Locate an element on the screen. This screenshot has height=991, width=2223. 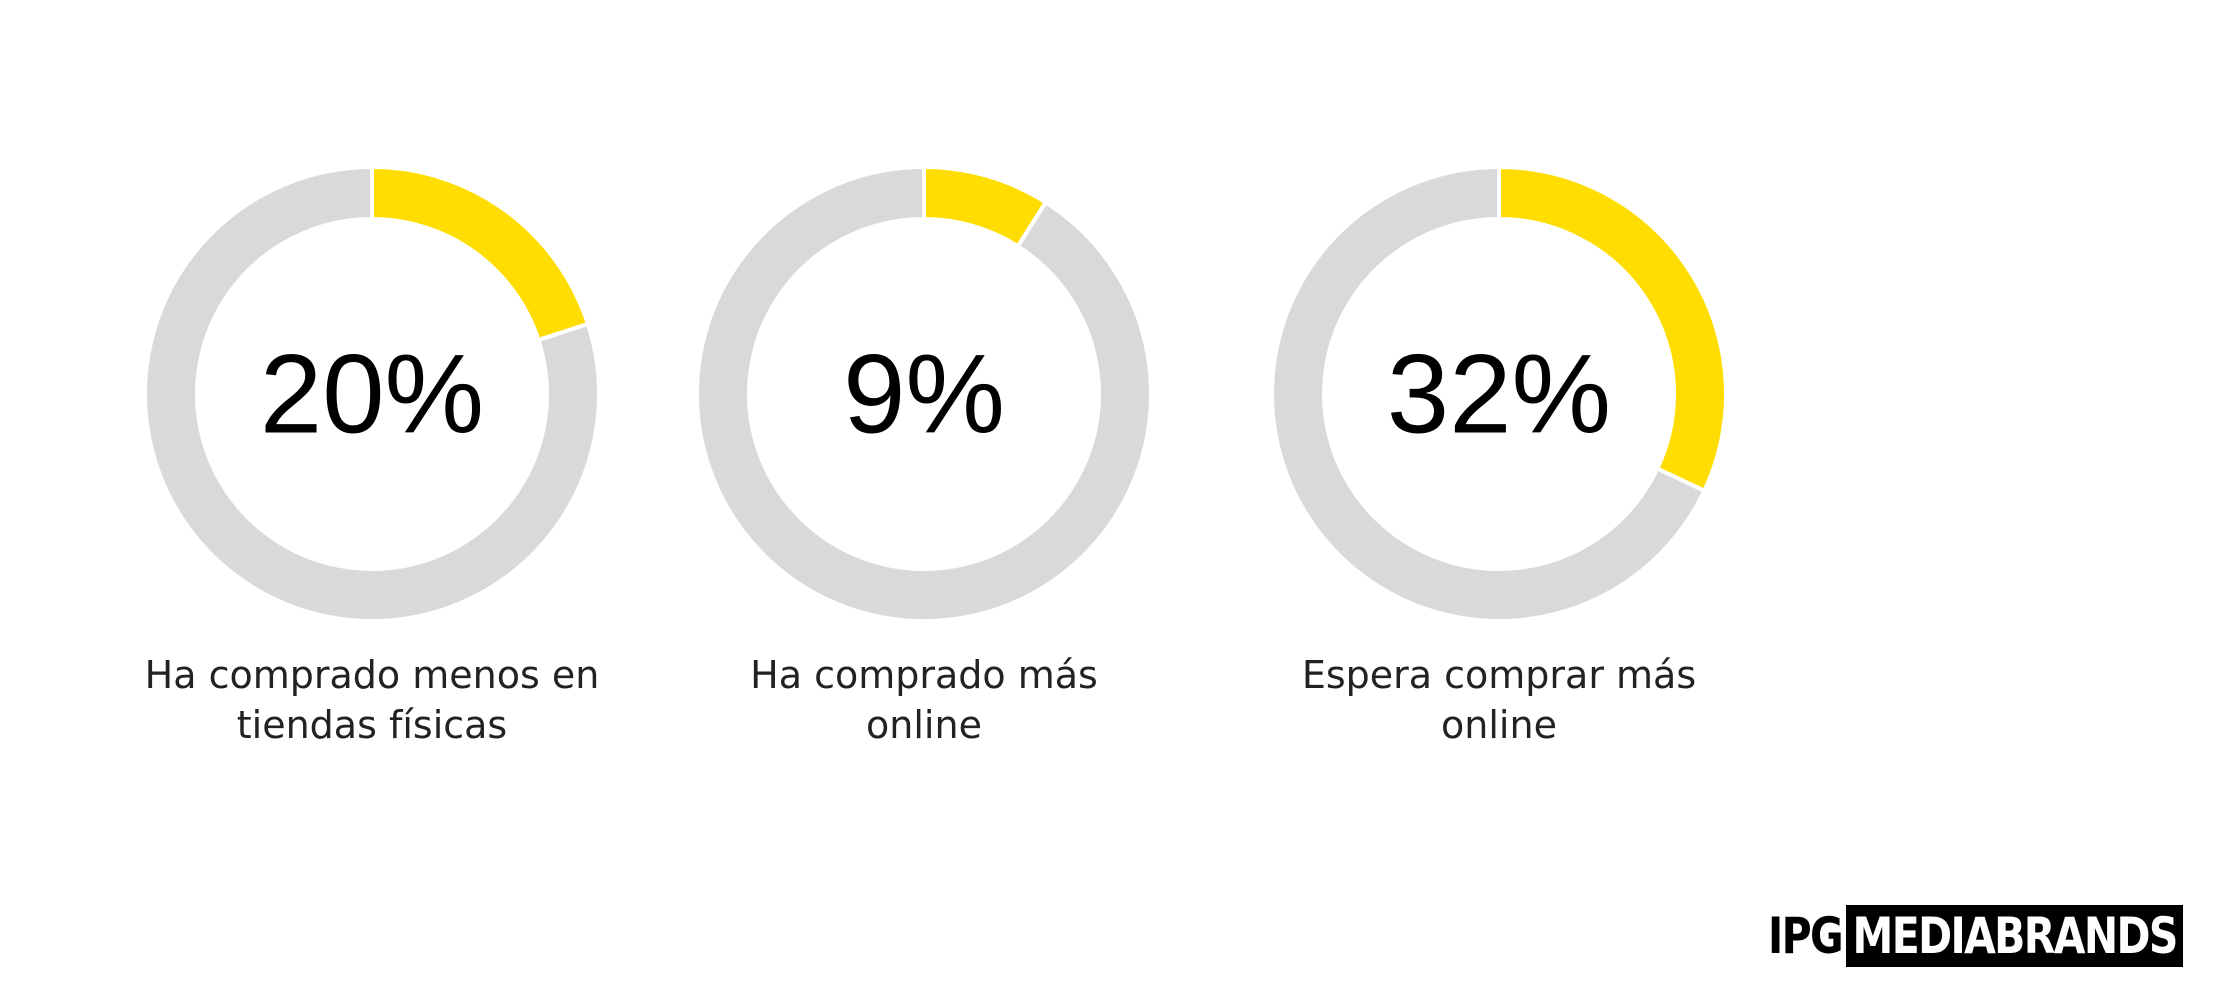
donut-label: Espera comprar más online is located at coordinates (1499, 700).